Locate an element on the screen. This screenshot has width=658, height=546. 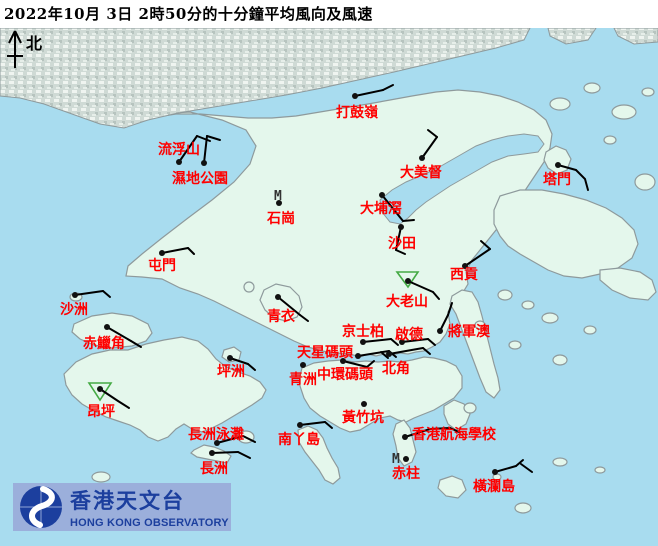
station-label: 赤柱 is located at coordinates (406, 473).